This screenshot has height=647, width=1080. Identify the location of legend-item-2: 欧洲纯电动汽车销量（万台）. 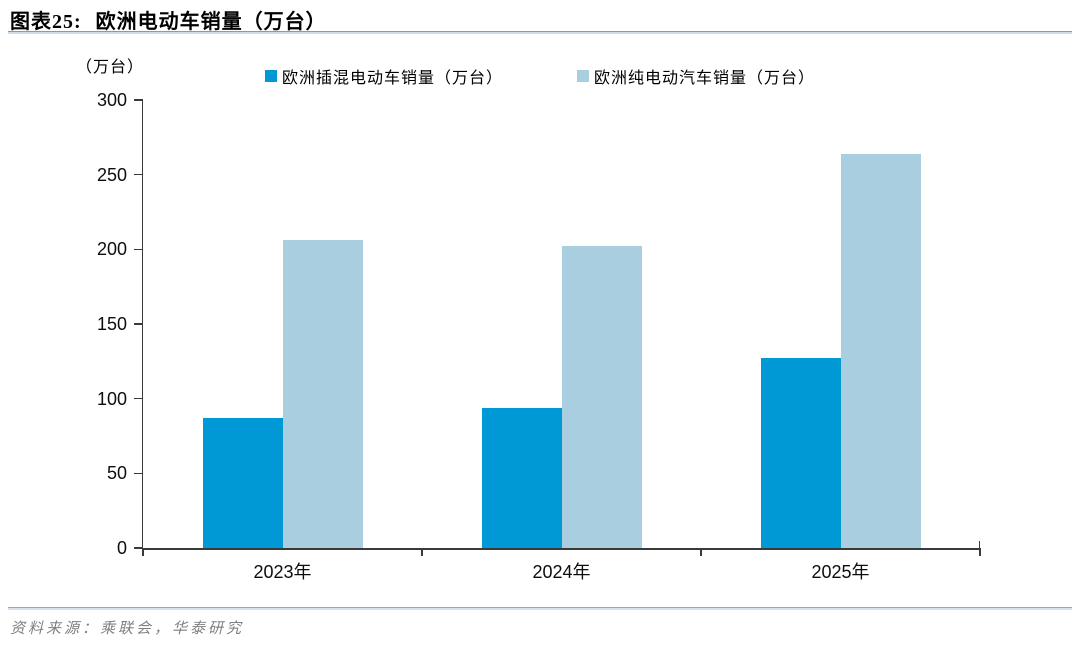
(696, 76).